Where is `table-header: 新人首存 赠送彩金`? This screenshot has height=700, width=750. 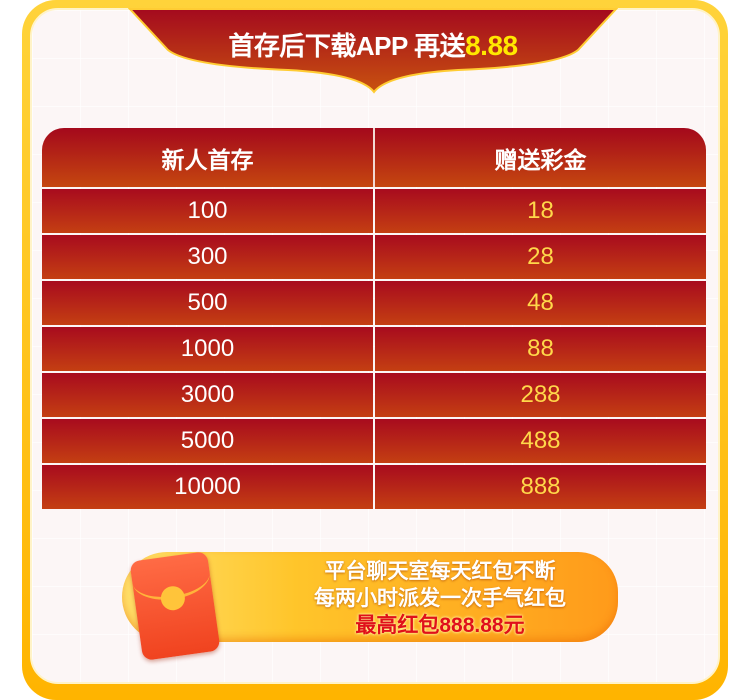 table-header: 新人首存 赠送彩金 is located at coordinates (374, 157).